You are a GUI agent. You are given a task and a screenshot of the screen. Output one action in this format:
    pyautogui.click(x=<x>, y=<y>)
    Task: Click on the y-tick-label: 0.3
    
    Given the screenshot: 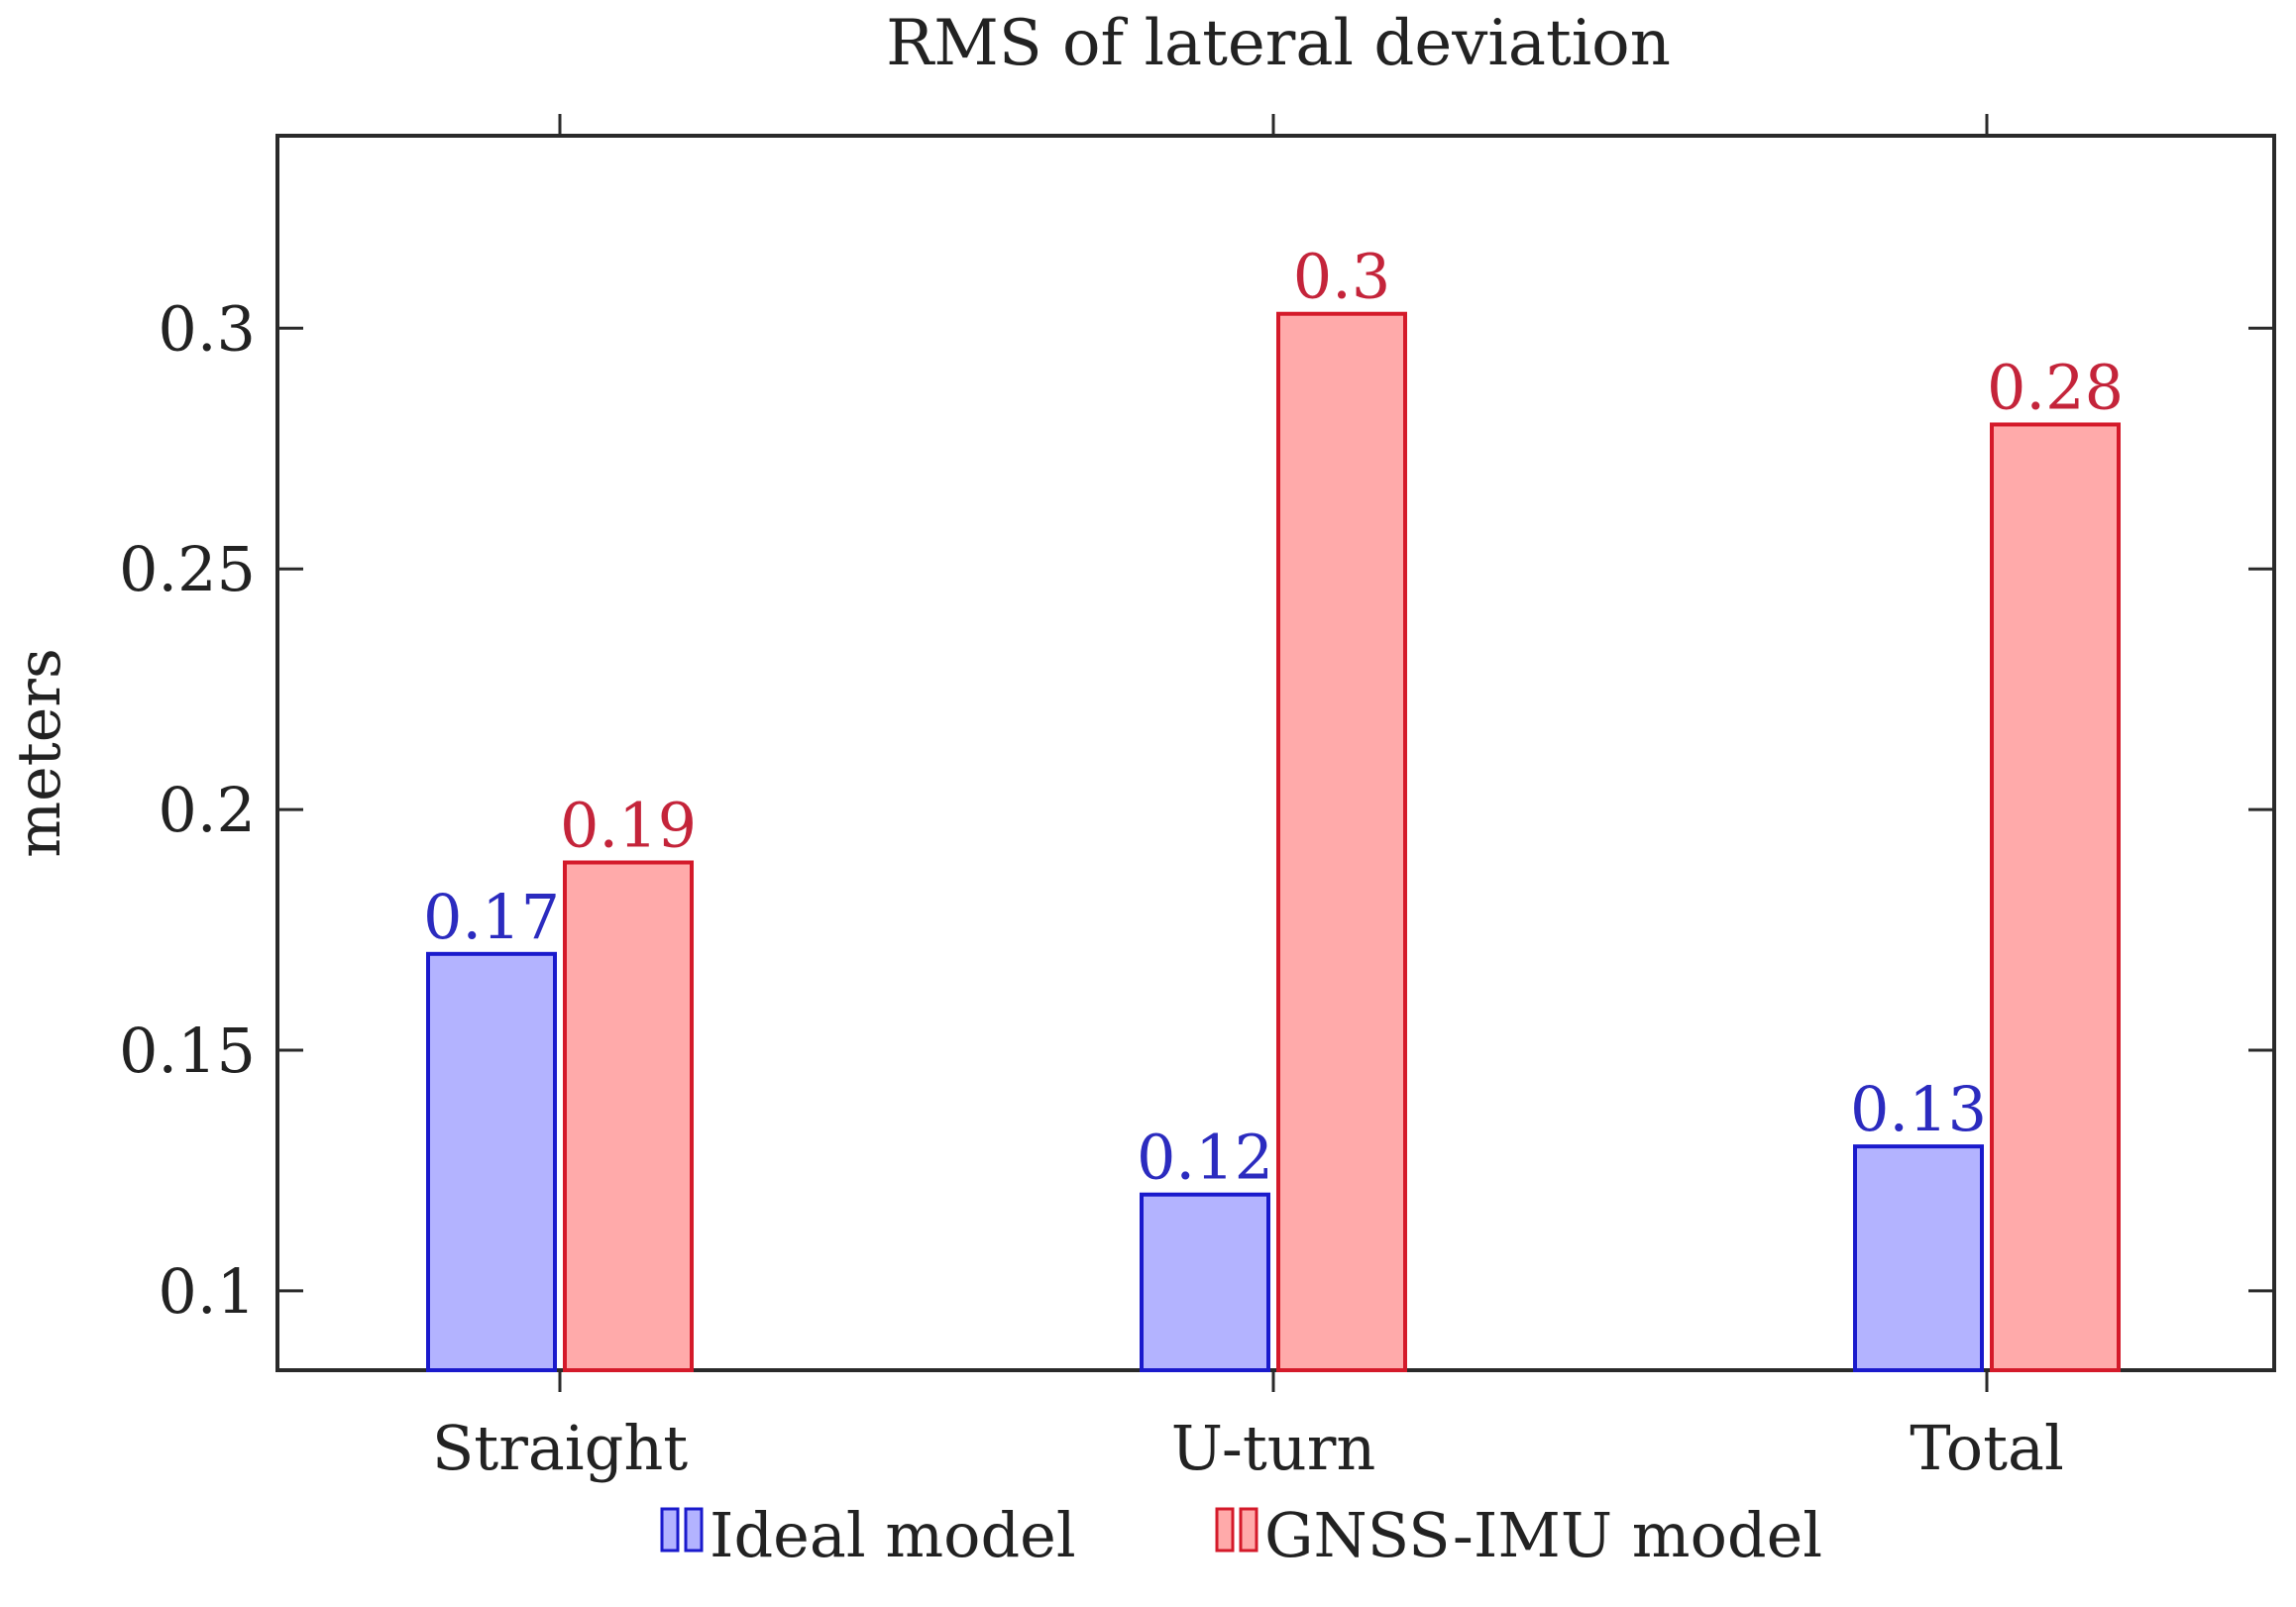 What is the action you would take?
    pyautogui.click(x=207, y=328)
    